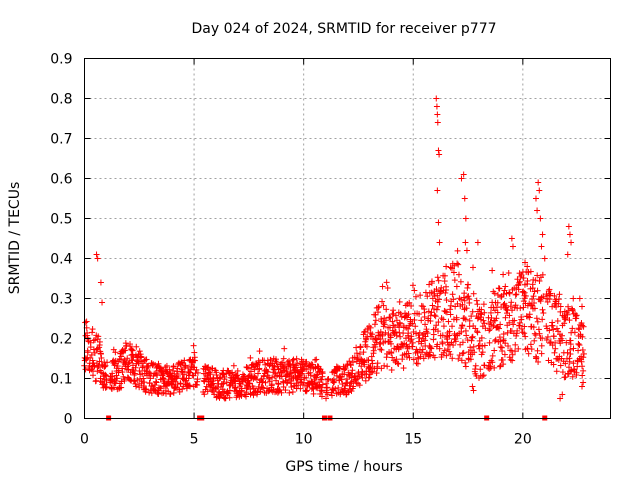  I want to click on y-tick-label: 0.1, so click(61, 380).